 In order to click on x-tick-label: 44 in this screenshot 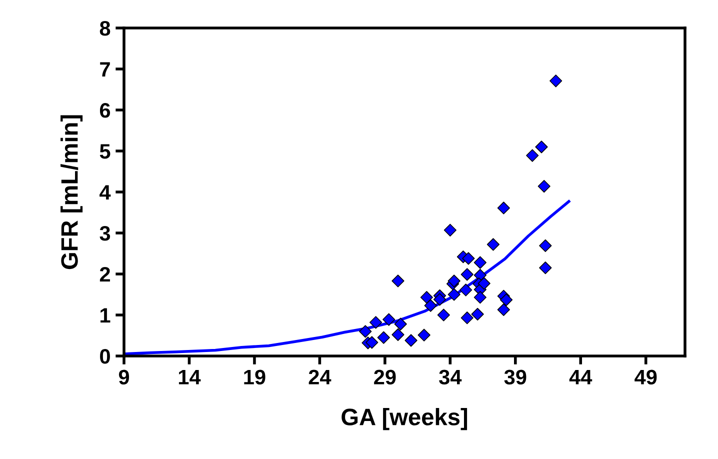, I will do `click(580, 377)`.